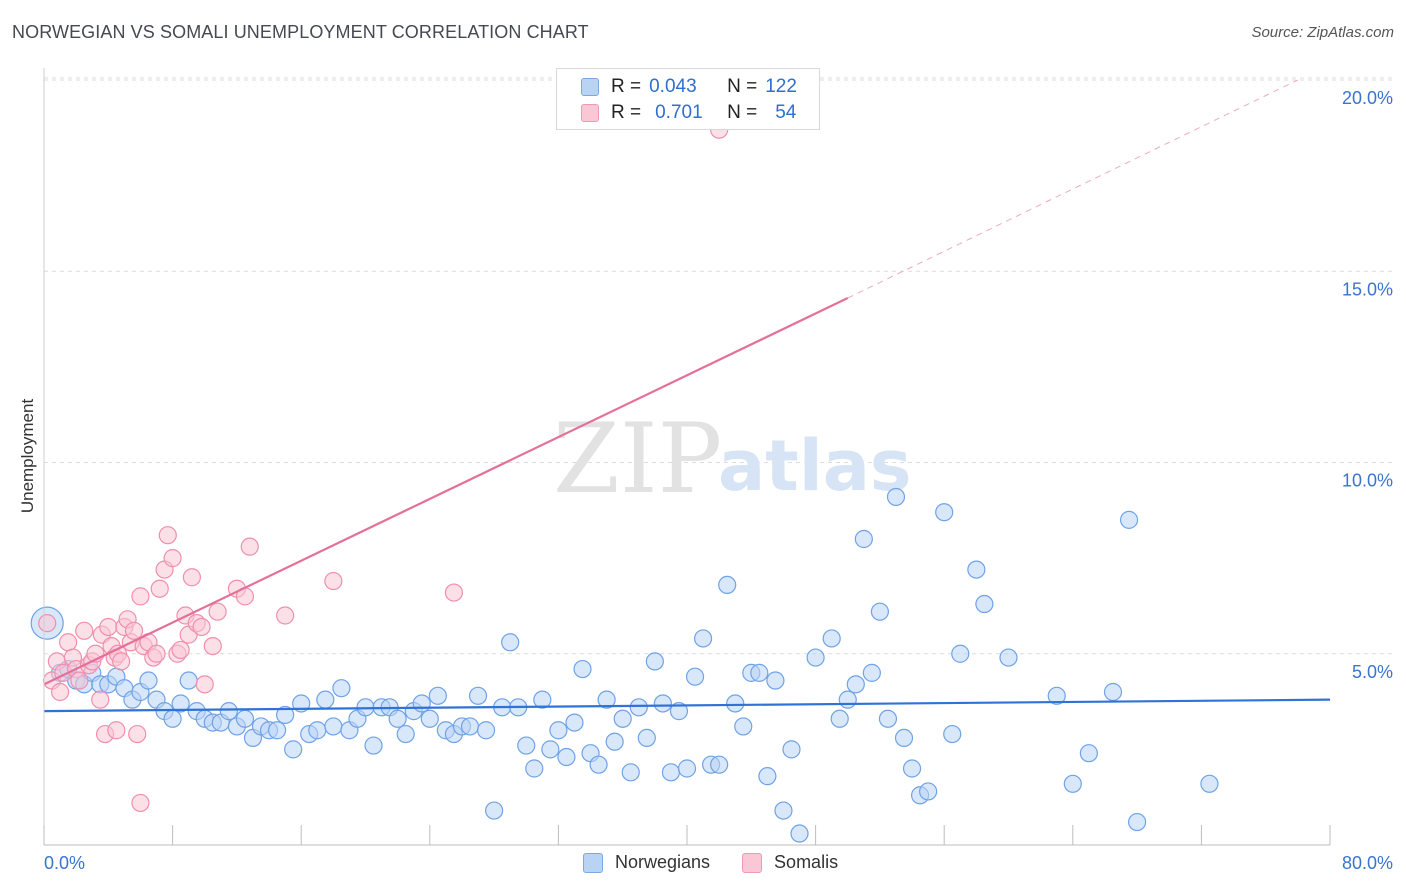 The width and height of the screenshot is (1406, 892). What do you see at coordinates (806, 862) in the screenshot?
I see `legend-label: Somalis` at bounding box center [806, 862].